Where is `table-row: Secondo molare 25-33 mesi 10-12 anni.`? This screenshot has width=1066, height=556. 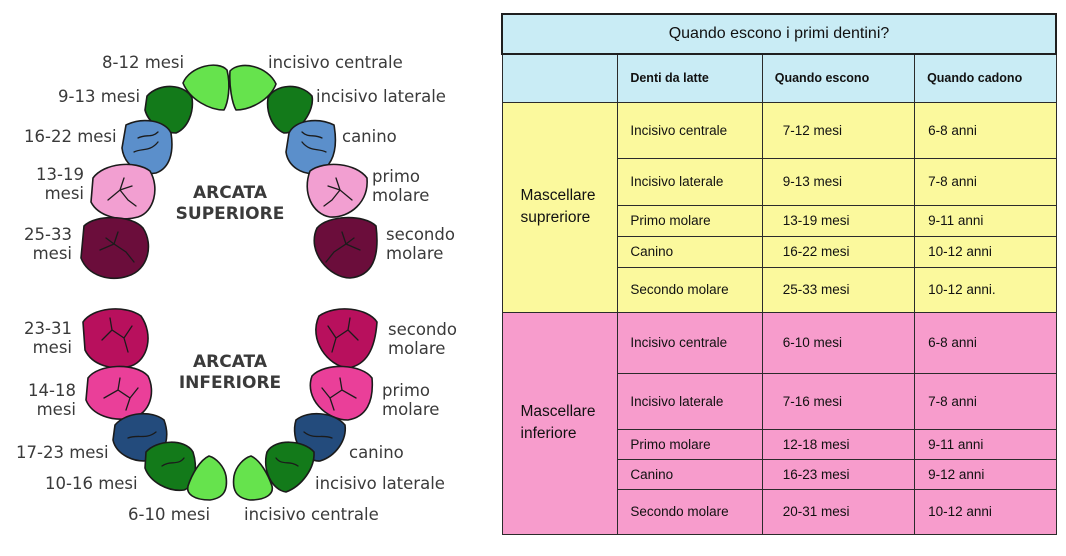
table-row: Secondo molare 25-33 mesi 10-12 anni. is located at coordinates (779, 289).